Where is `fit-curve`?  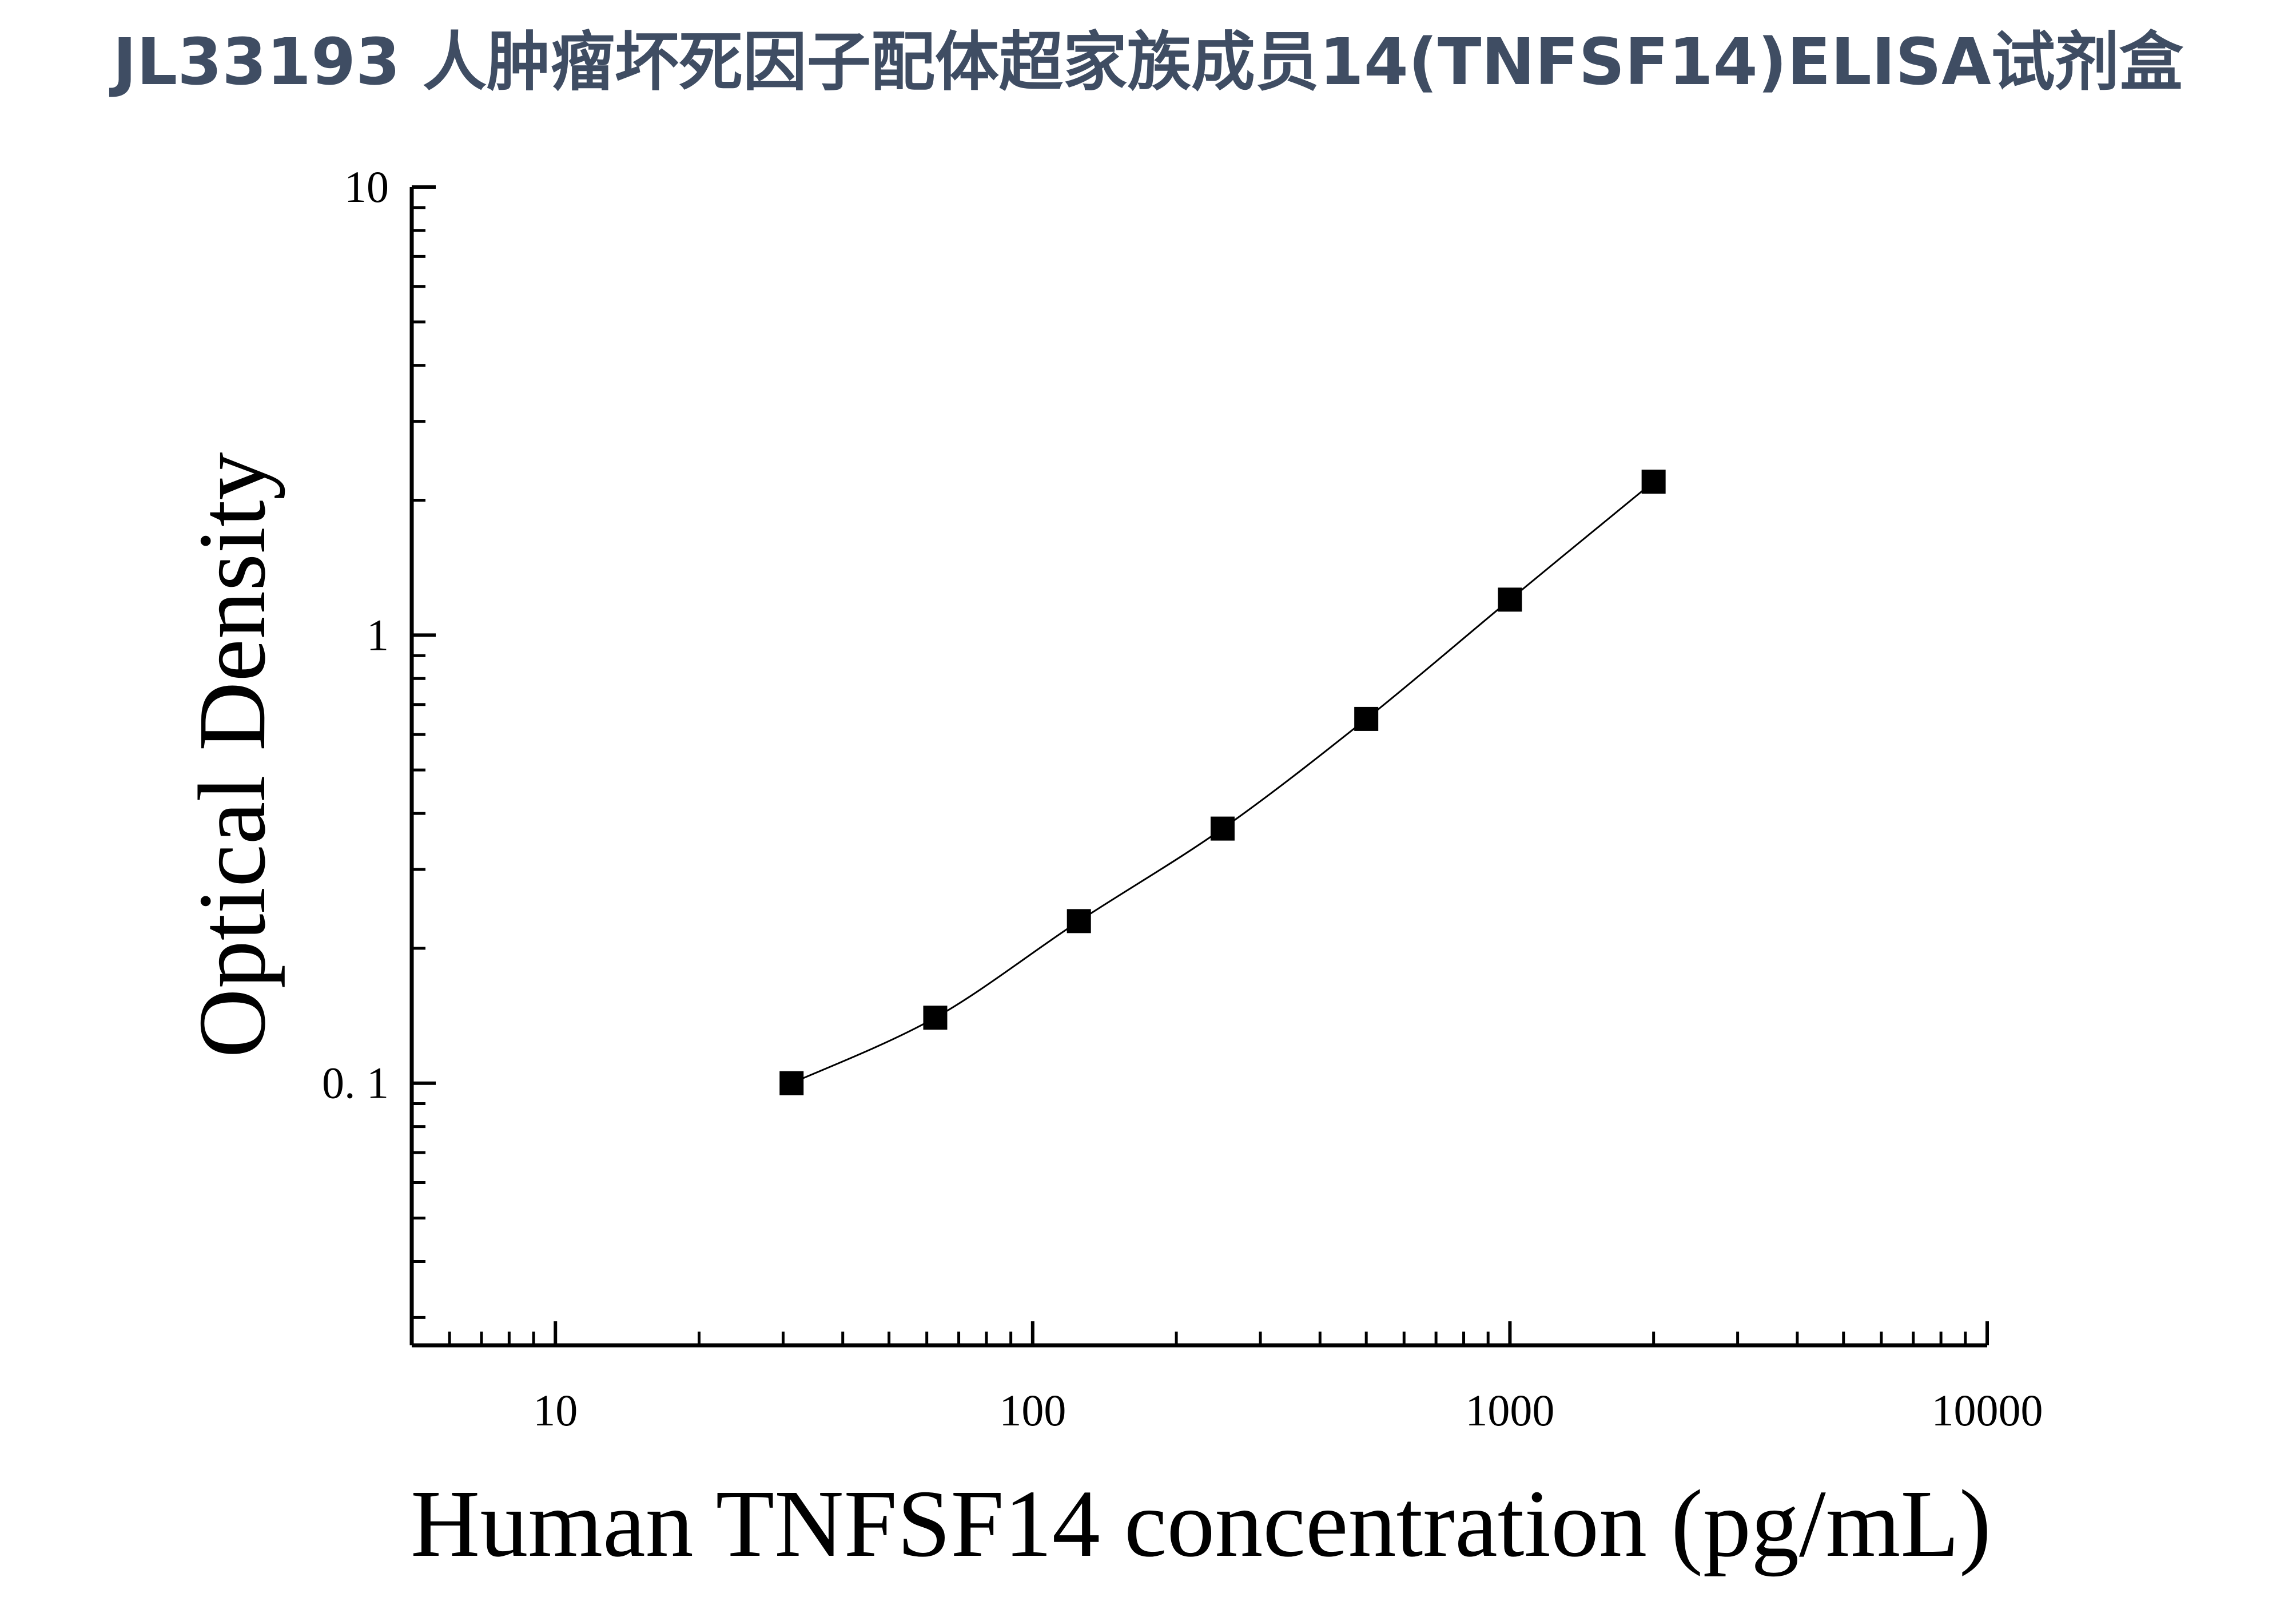 fit-curve is located at coordinates (1223, 782).